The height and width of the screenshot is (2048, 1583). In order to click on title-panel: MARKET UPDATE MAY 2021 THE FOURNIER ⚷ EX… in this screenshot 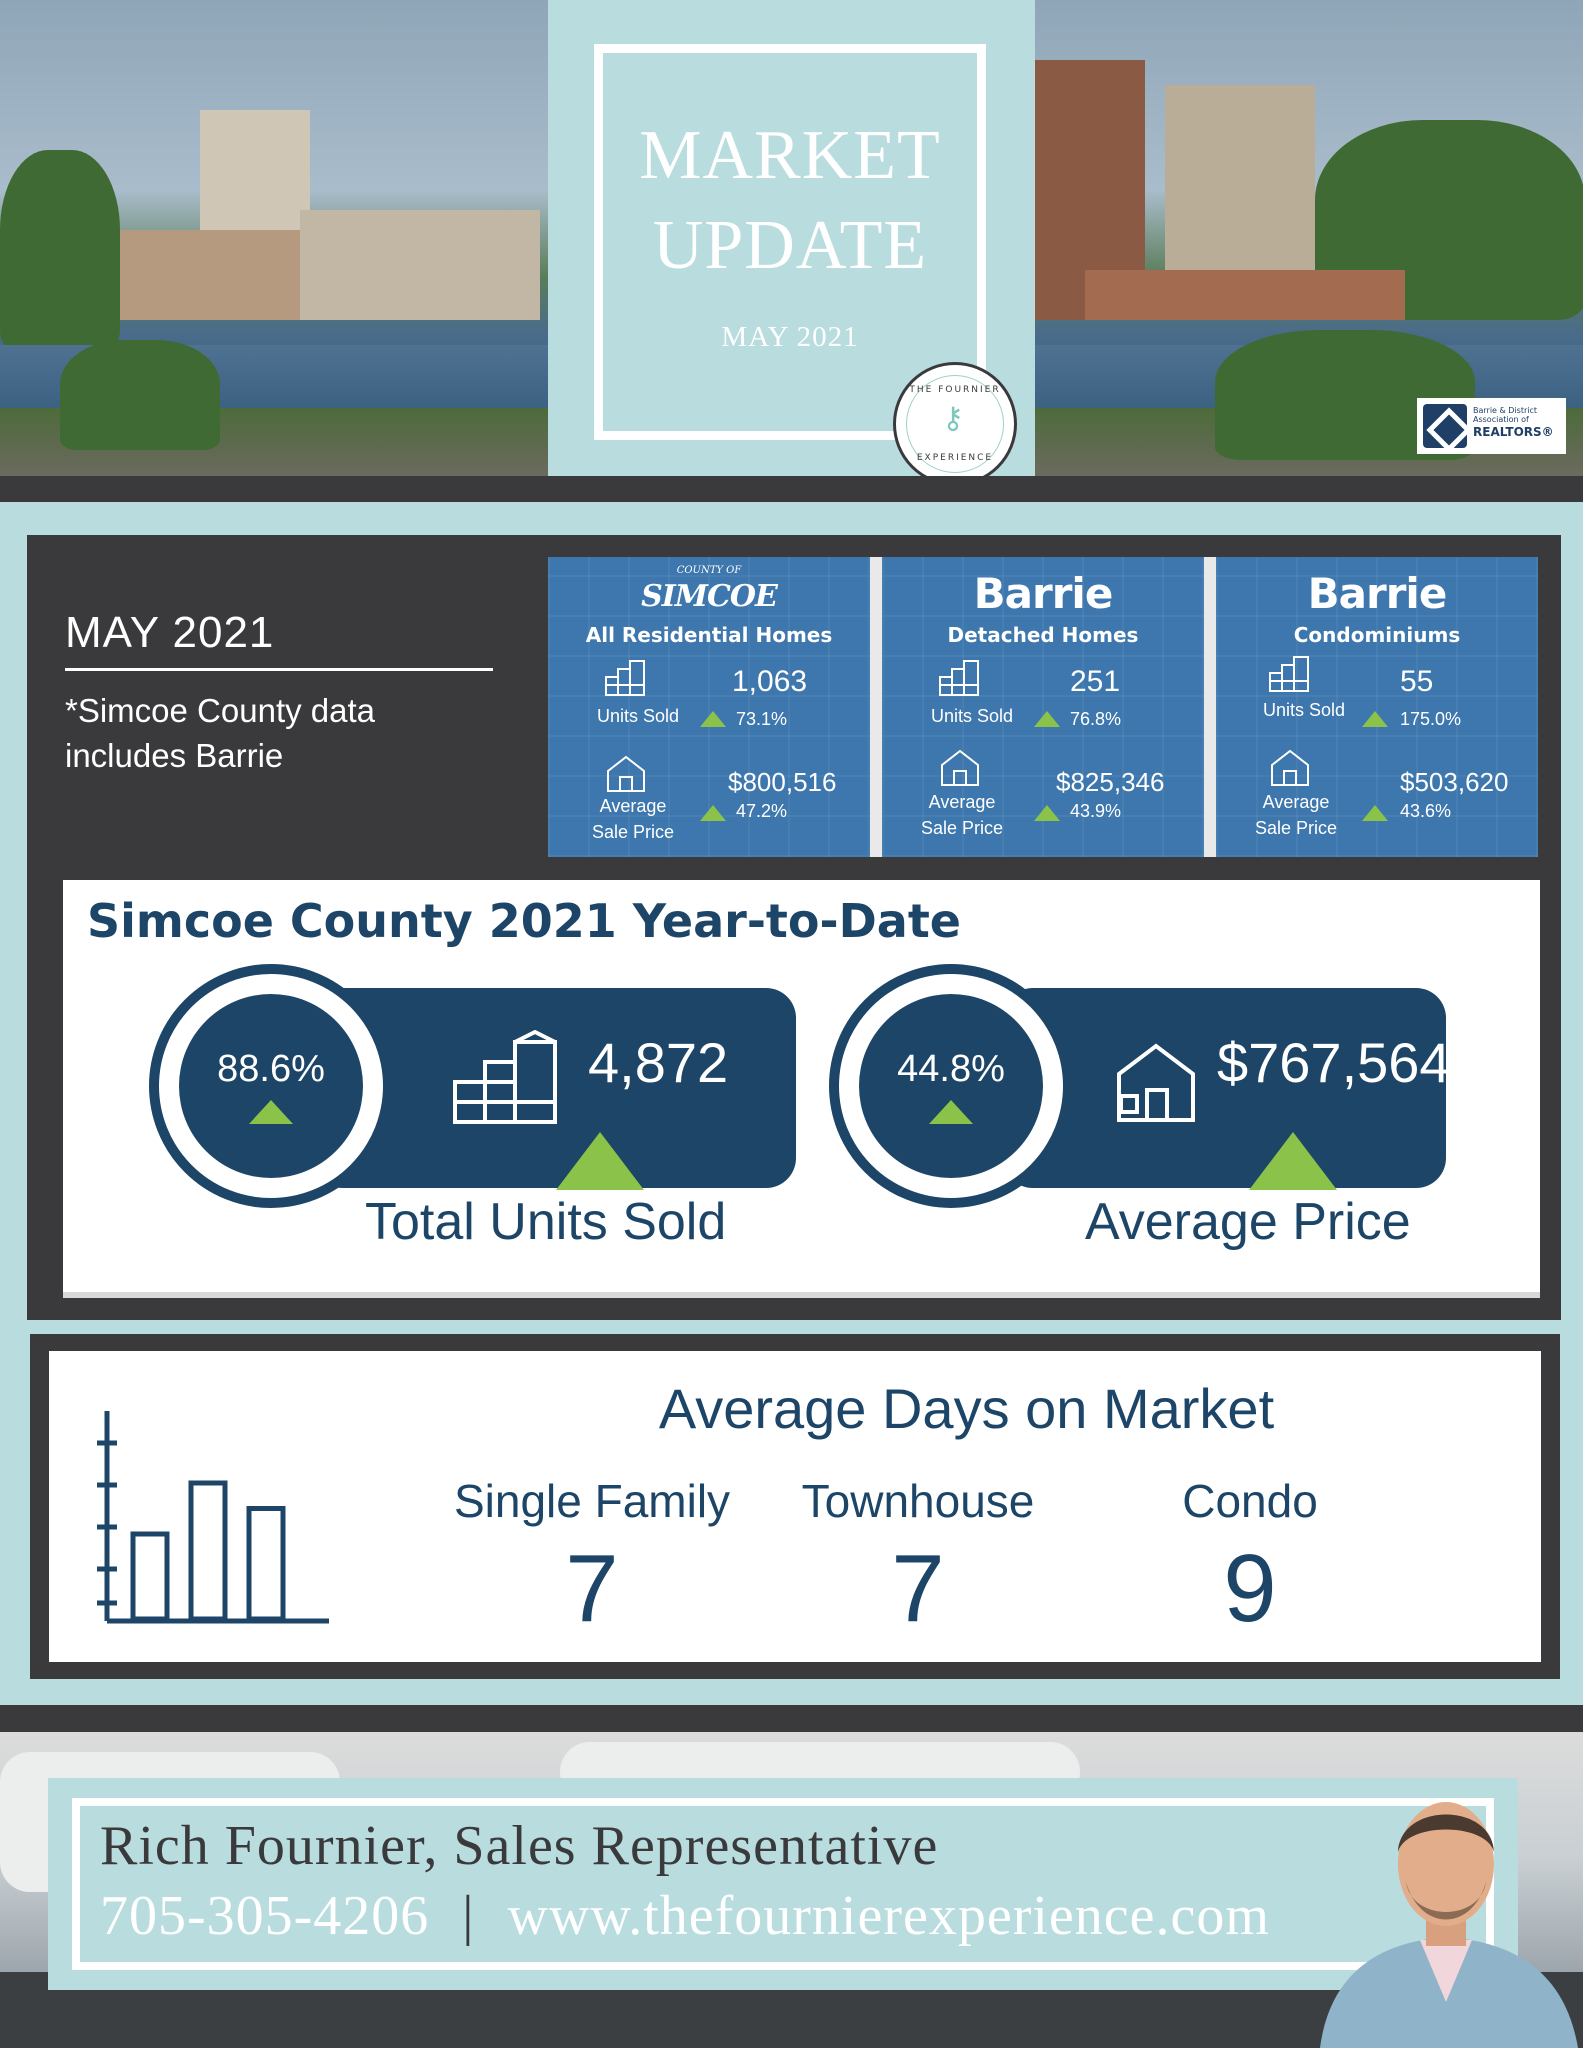, I will do `click(791, 243)`.